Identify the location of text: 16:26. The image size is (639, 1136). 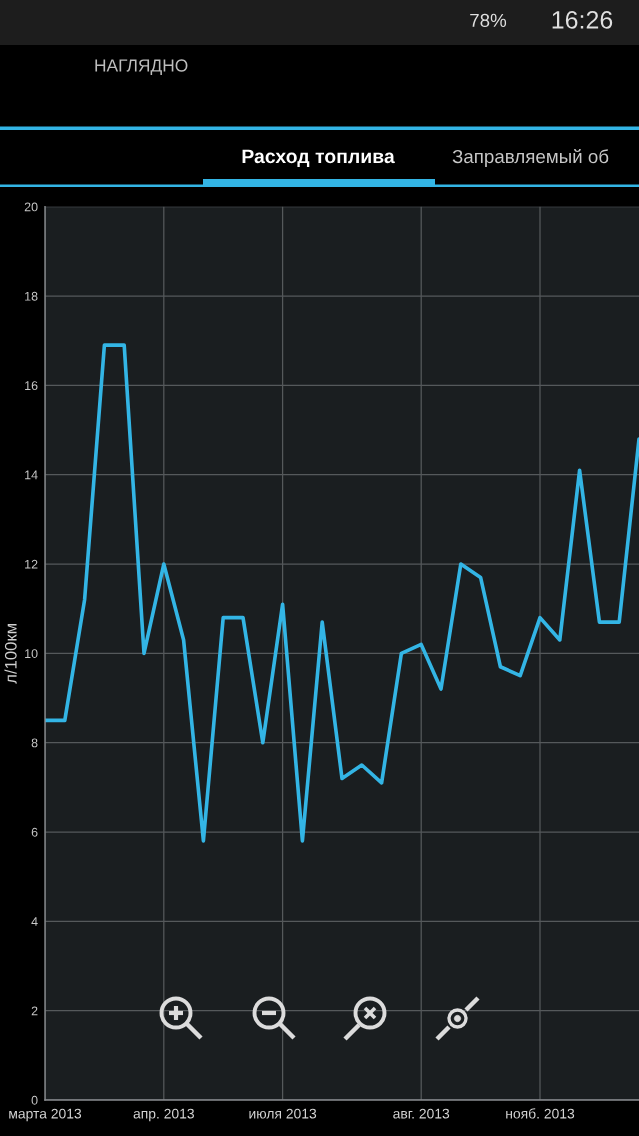
(582, 20).